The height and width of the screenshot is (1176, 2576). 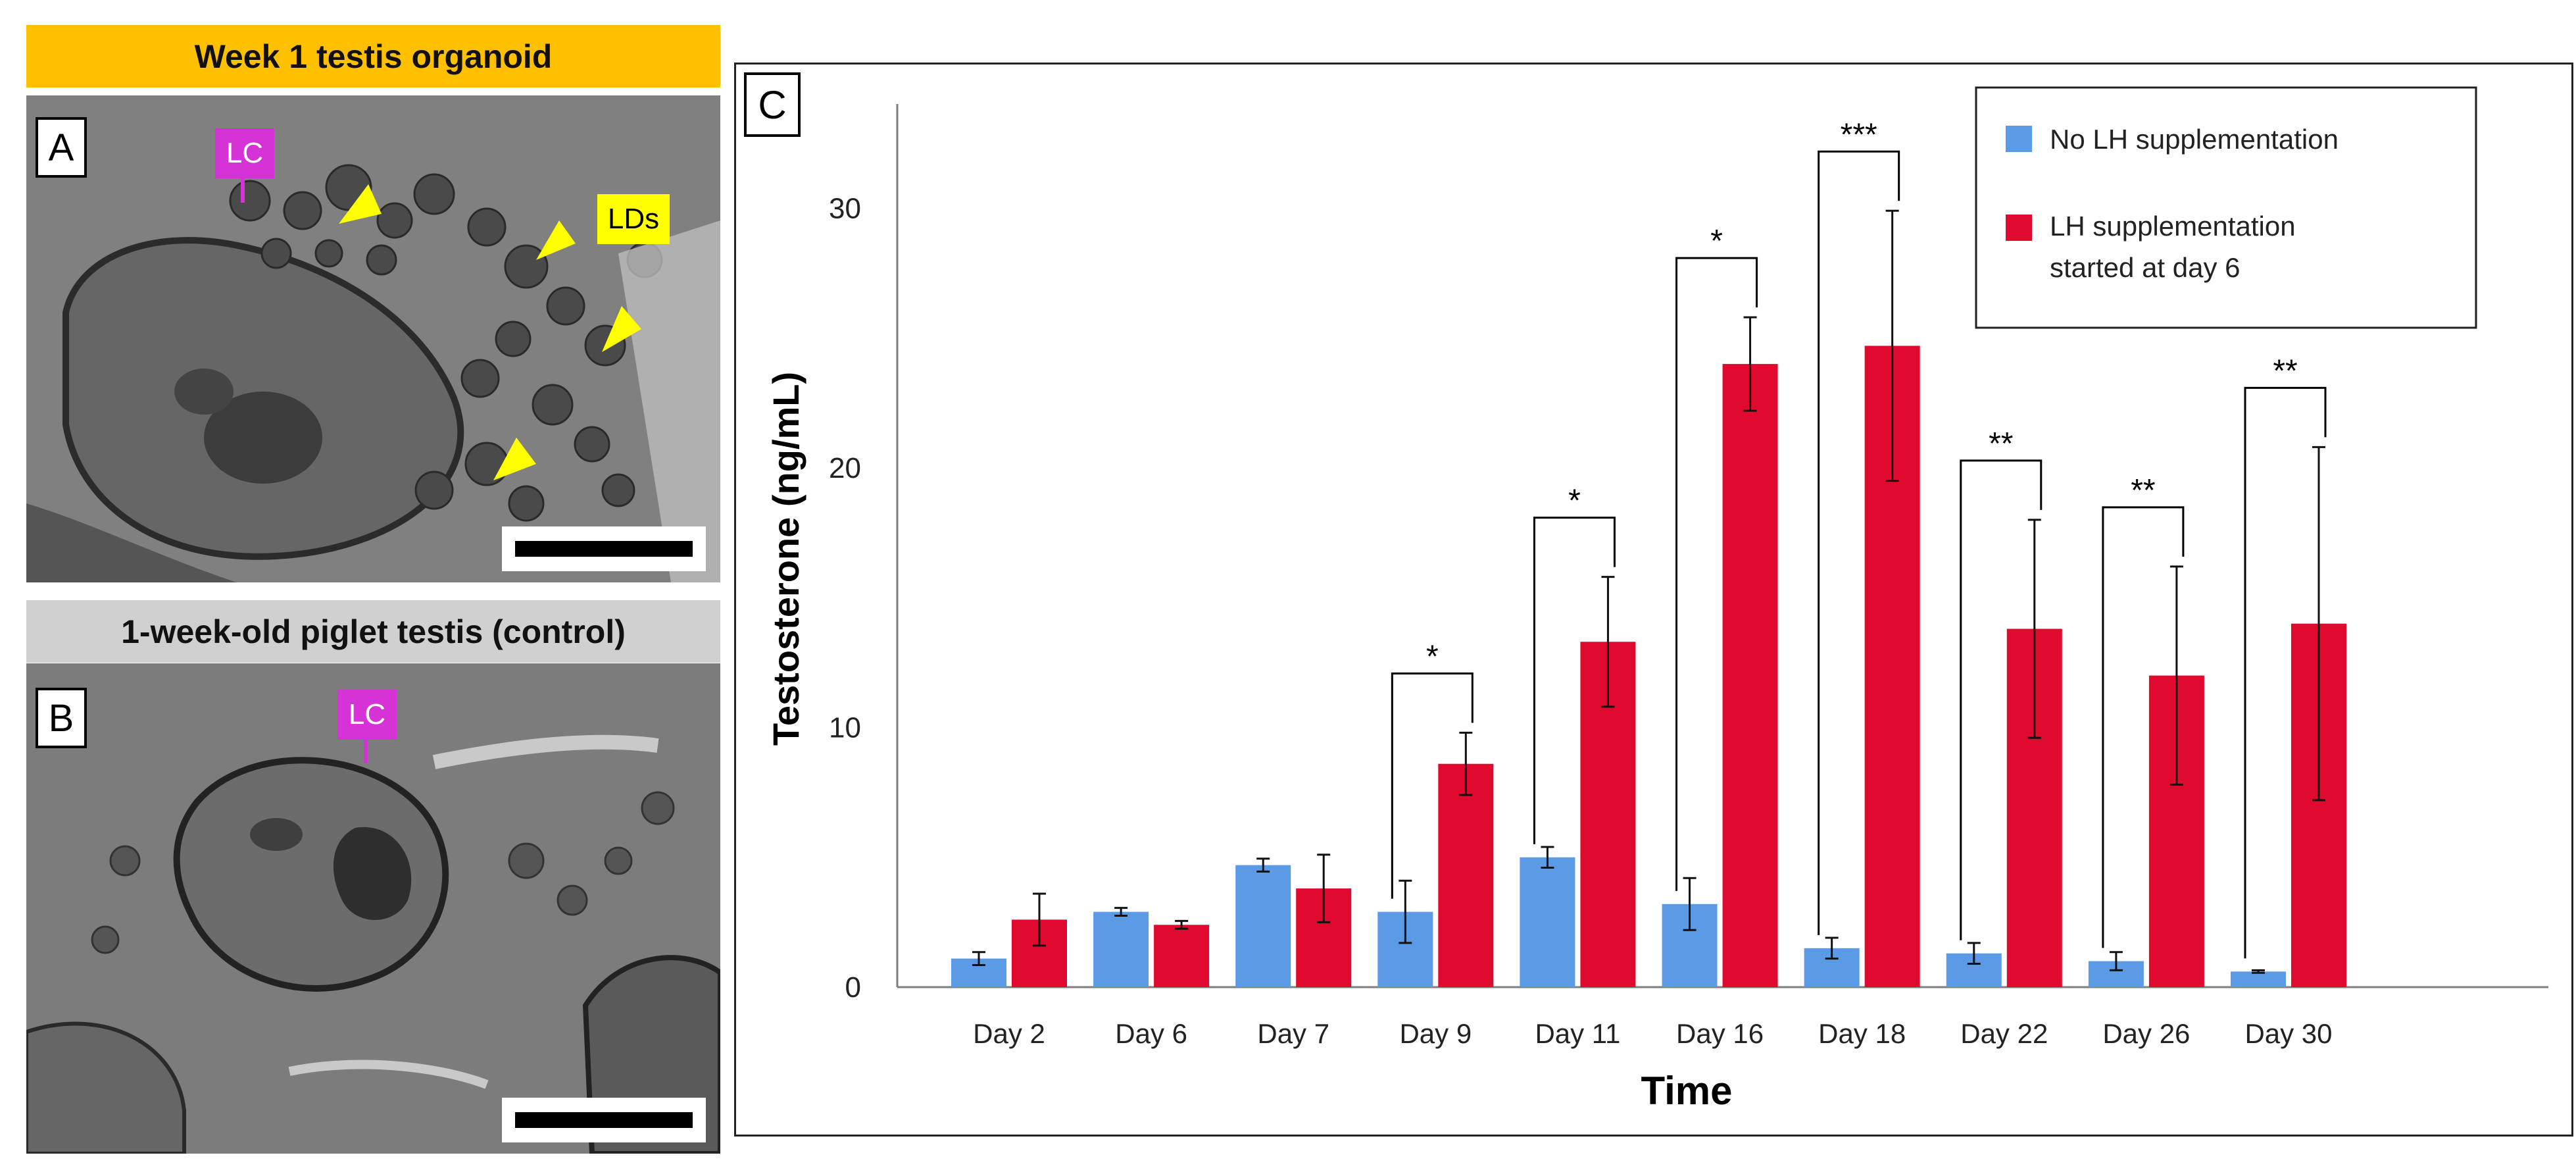 I want to click on piglet-testis-micrograph-image, so click(x=373, y=908).